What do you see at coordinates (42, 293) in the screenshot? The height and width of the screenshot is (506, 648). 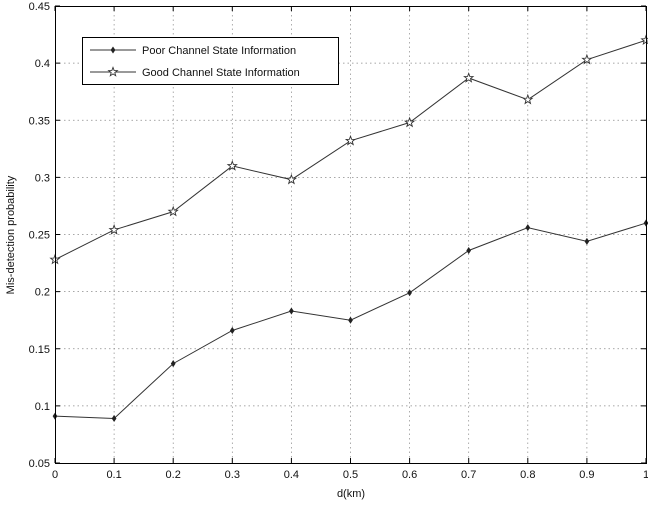 I see `y-tick-label: 0.2` at bounding box center [42, 293].